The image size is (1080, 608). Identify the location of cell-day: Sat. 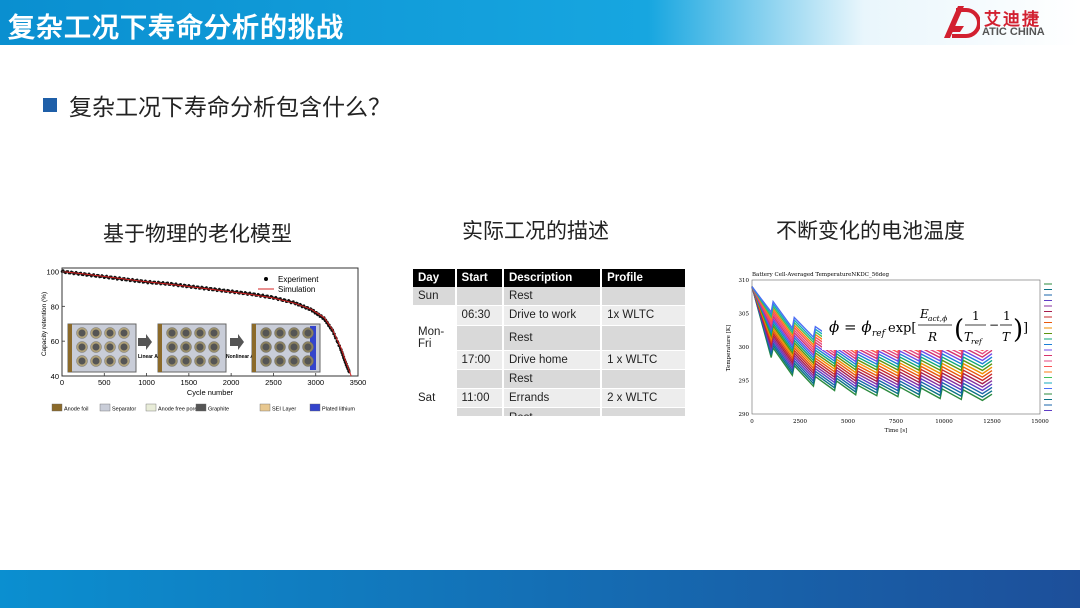
(435, 398).